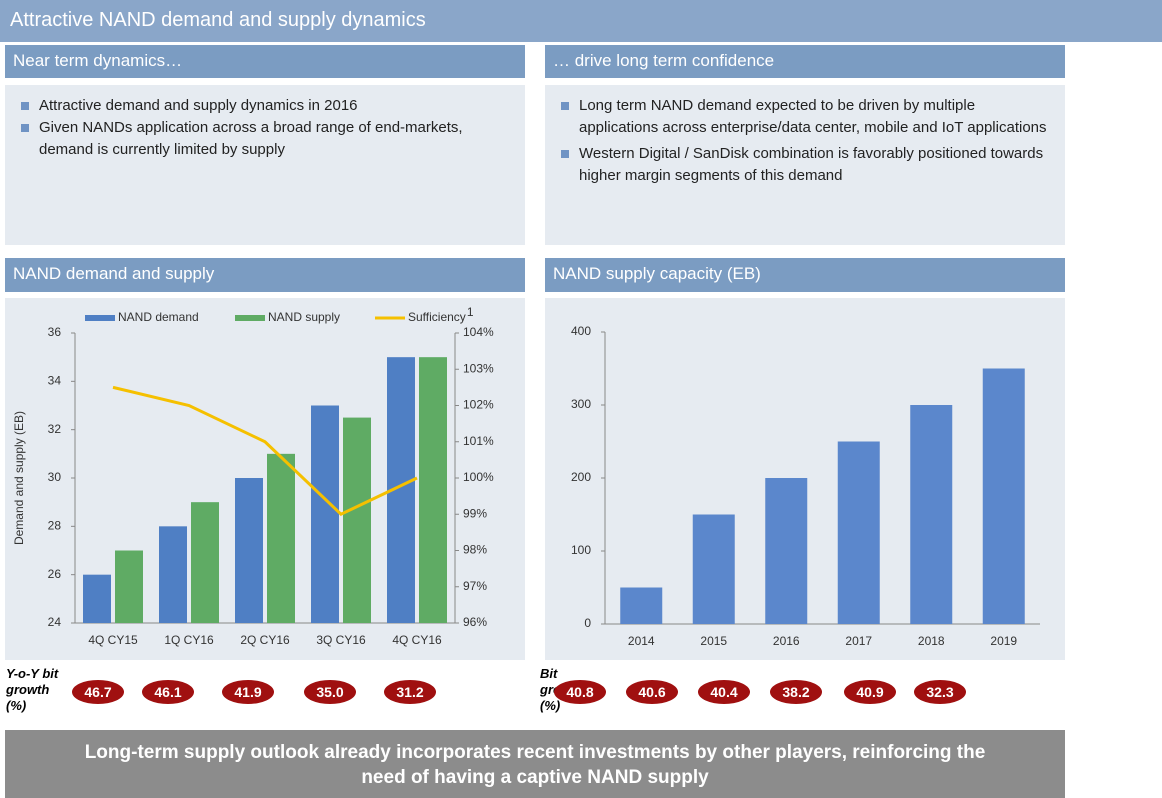  Describe the element at coordinates (248, 692) in the screenshot. I see `growth-value: 41.9` at that location.